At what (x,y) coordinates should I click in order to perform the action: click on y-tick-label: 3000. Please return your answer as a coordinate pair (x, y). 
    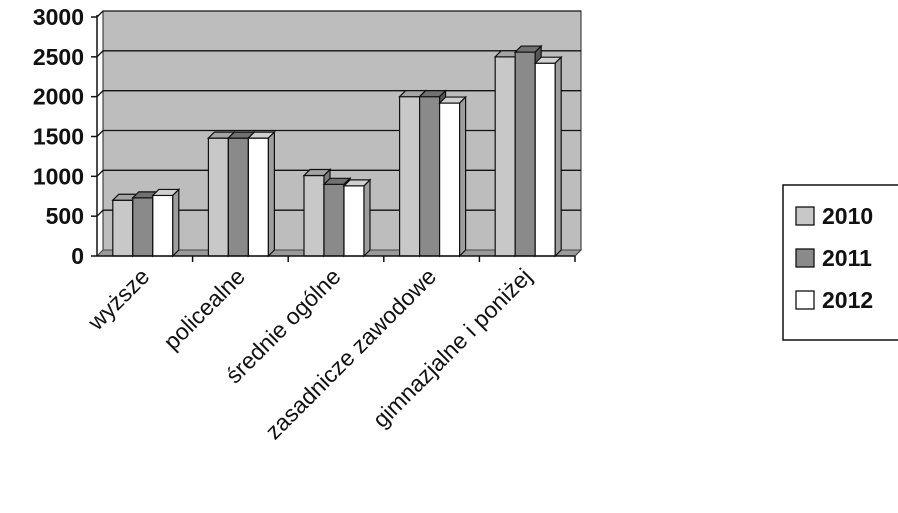
    Looking at the image, I should click on (58, 17).